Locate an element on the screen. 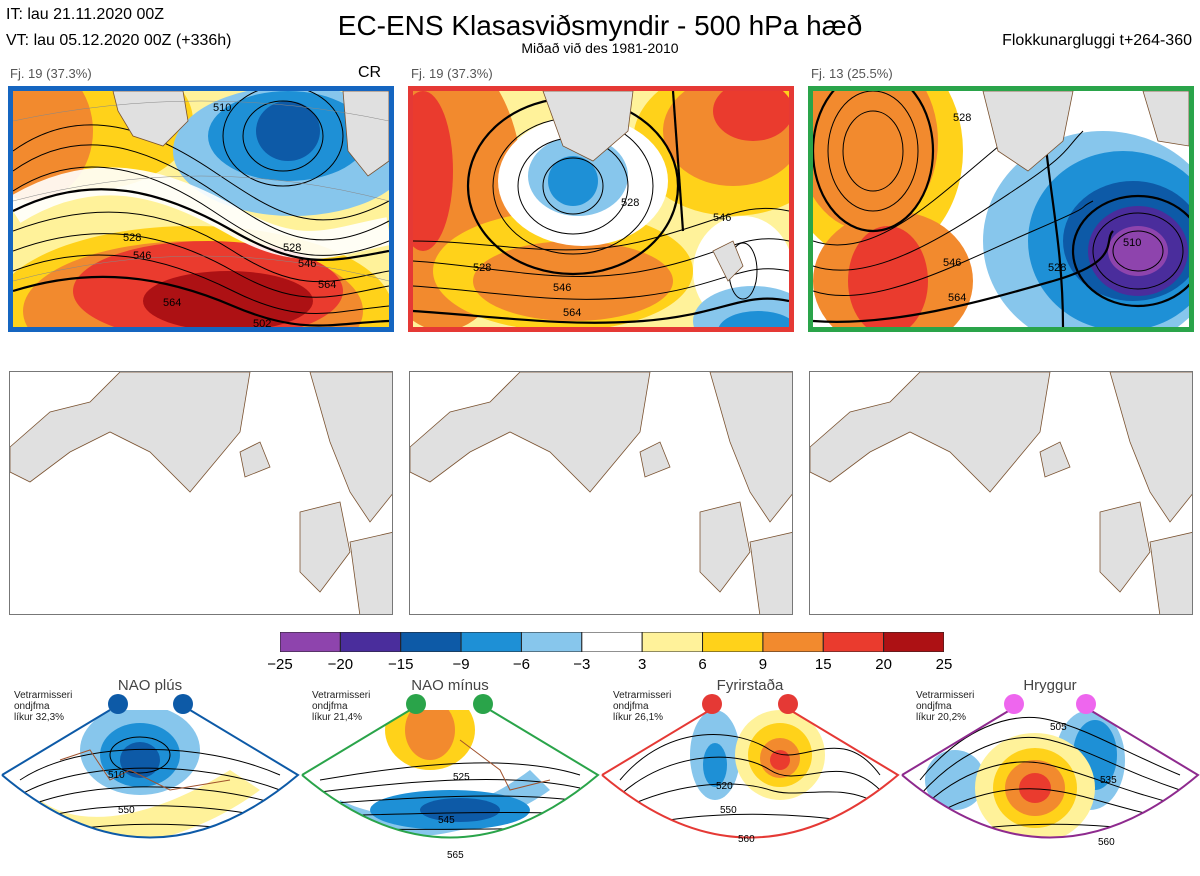  regime-dot-ridge-left is located at coordinates (1014, 704).